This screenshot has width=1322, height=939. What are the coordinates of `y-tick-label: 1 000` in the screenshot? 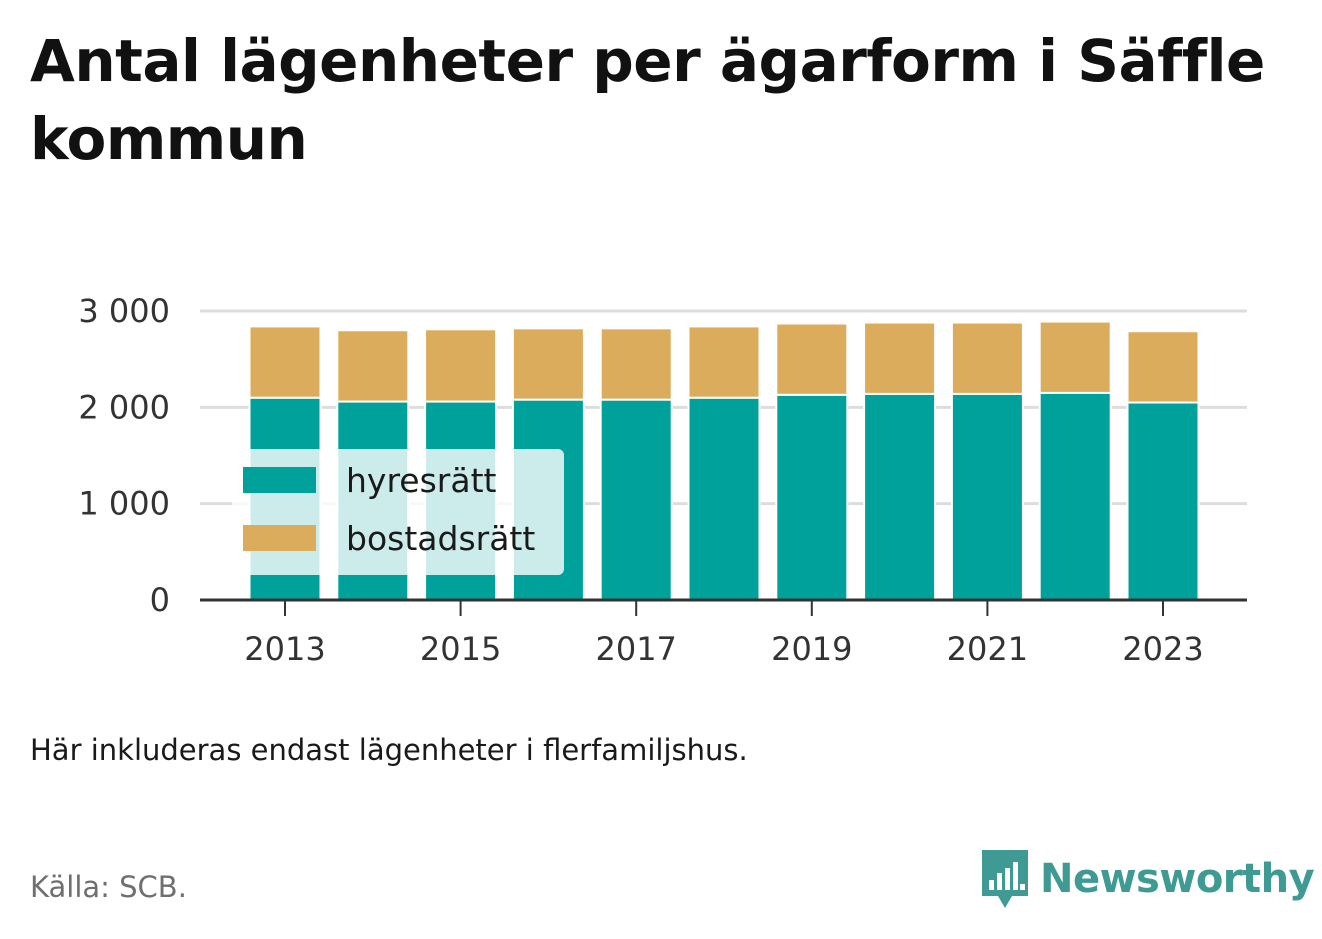 It's located at (124, 504).